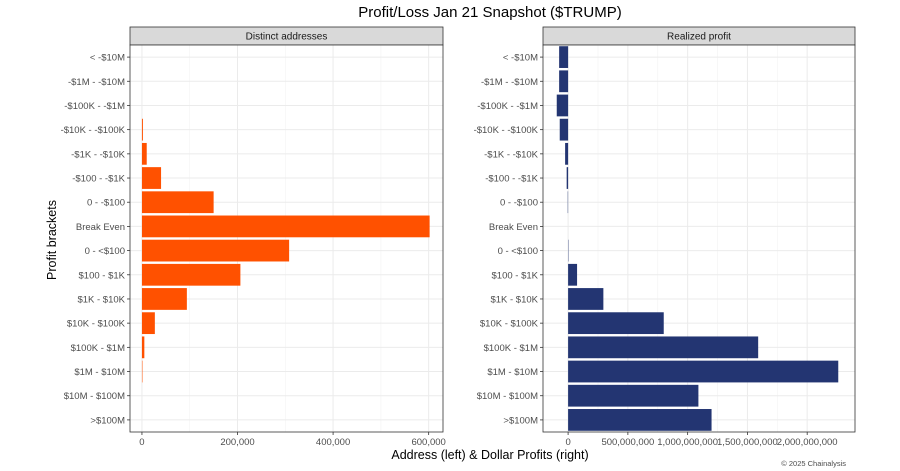  What do you see at coordinates (333, 442) in the screenshot?
I see `x-tick-label: 400,000` at bounding box center [333, 442].